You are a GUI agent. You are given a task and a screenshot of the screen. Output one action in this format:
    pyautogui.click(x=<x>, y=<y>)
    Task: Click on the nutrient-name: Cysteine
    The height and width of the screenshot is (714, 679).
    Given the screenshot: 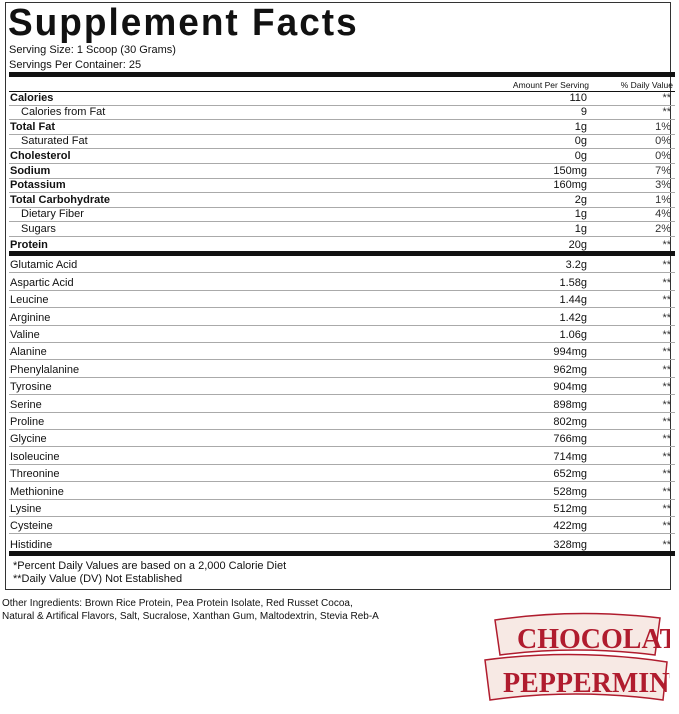 What is the action you would take?
    pyautogui.click(x=31, y=526)
    